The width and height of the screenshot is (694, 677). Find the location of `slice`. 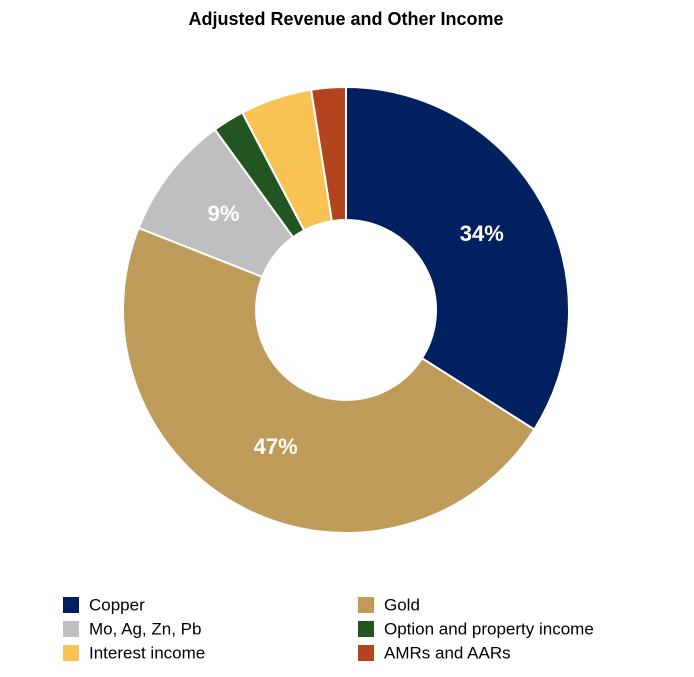

slice is located at coordinates (328, 154).